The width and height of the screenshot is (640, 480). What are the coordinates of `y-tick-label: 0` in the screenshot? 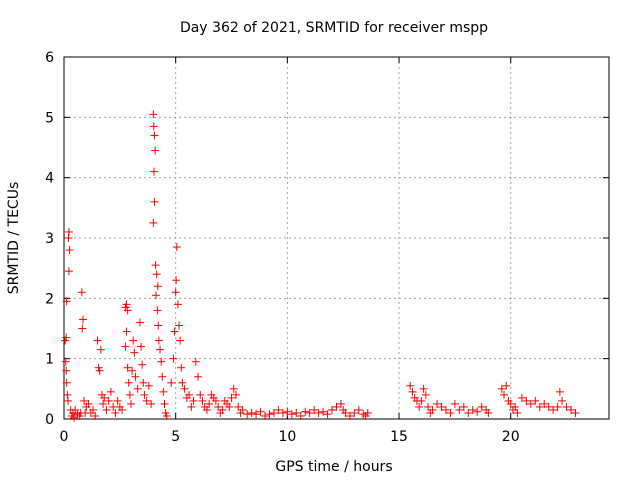 It's located at (49, 420).